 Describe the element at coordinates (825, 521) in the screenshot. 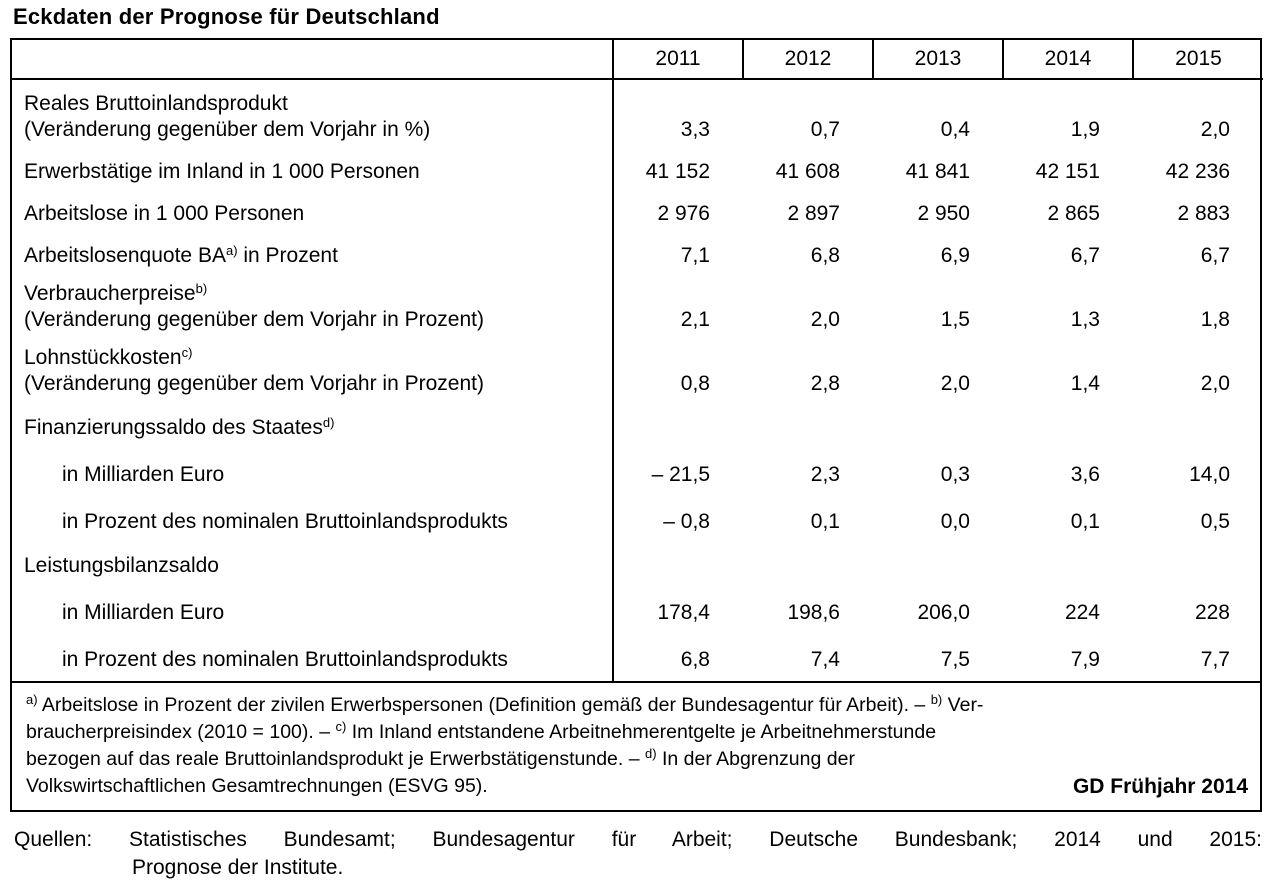

I see `value-cell: 0,1` at that location.